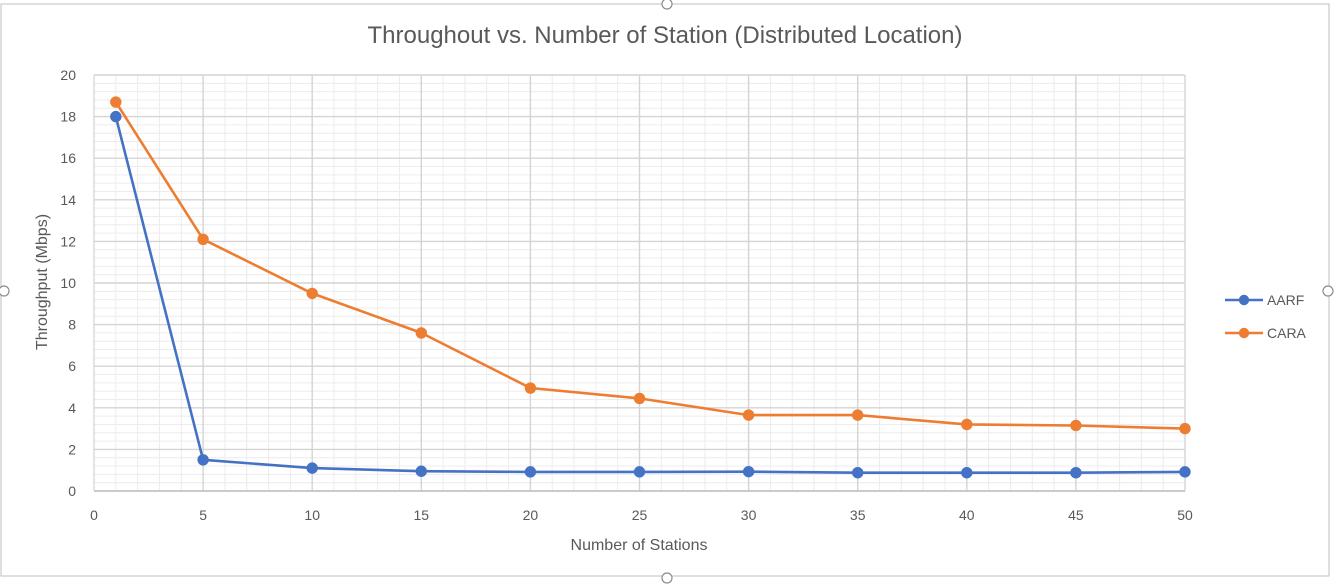 Image resolution: width=1335 pixels, height=585 pixels. I want to click on y-tick-label: 12, so click(68, 241).